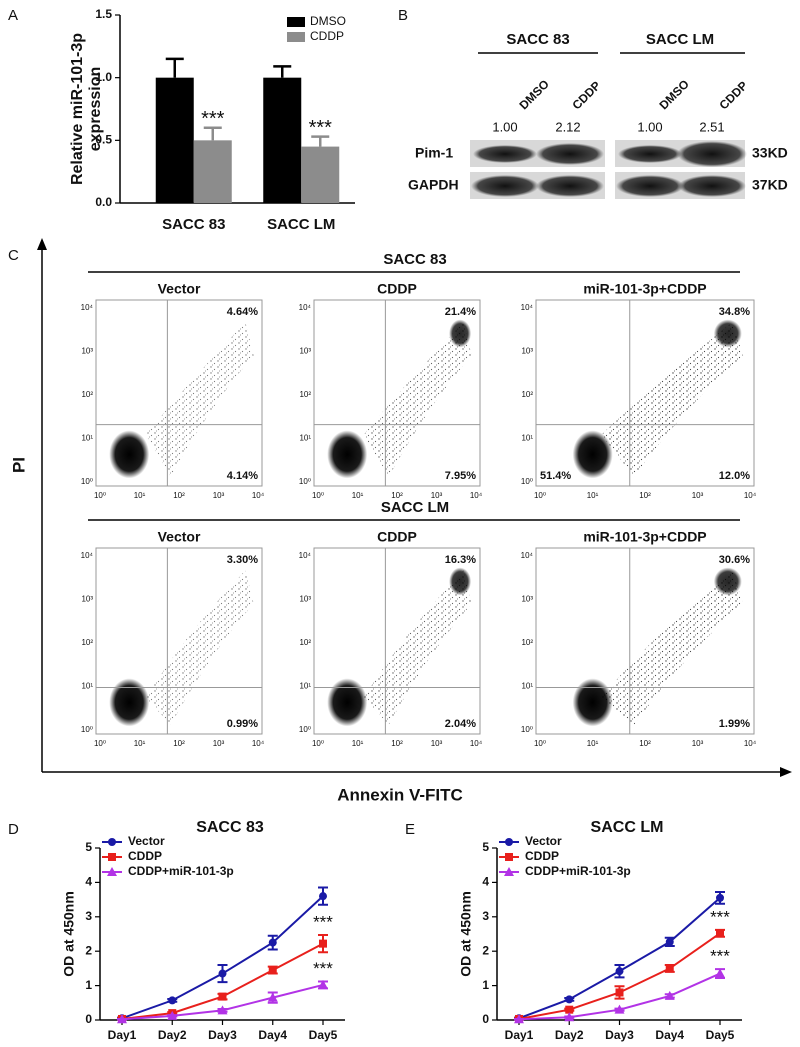 This screenshot has height=1047, width=800. Describe the element at coordinates (734, 312) in the screenshot. I see `quadrant-percent: 34.8%` at that location.